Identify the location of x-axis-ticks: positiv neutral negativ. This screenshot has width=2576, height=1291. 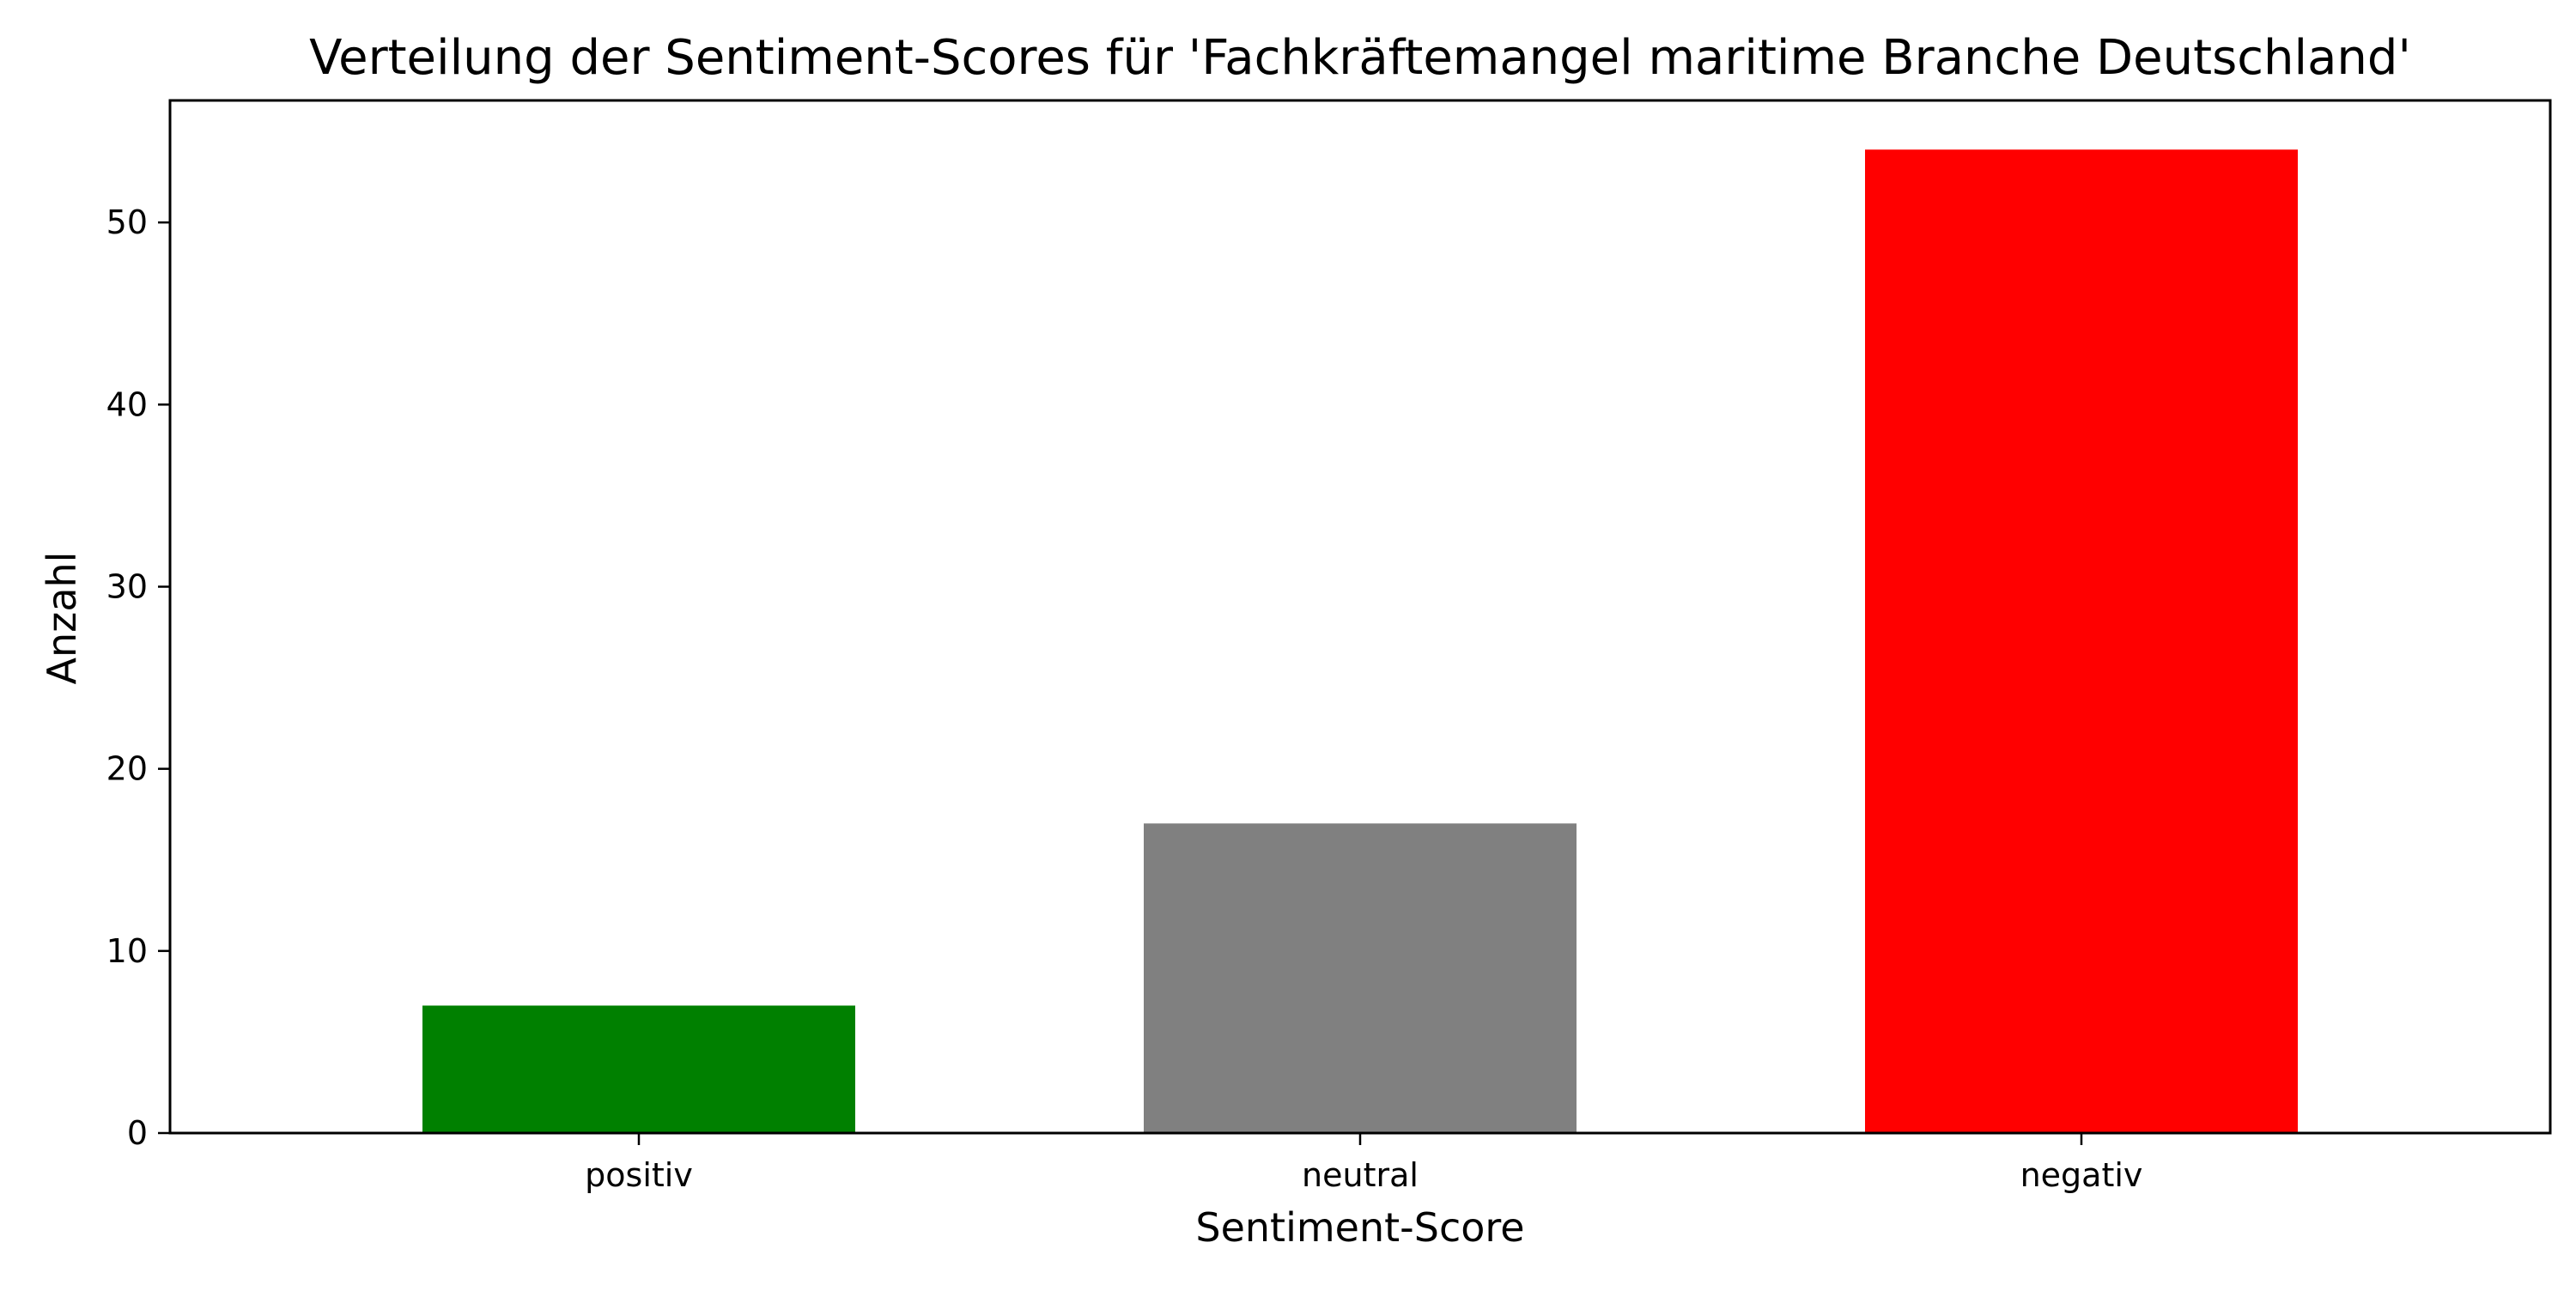
(1363, 1163).